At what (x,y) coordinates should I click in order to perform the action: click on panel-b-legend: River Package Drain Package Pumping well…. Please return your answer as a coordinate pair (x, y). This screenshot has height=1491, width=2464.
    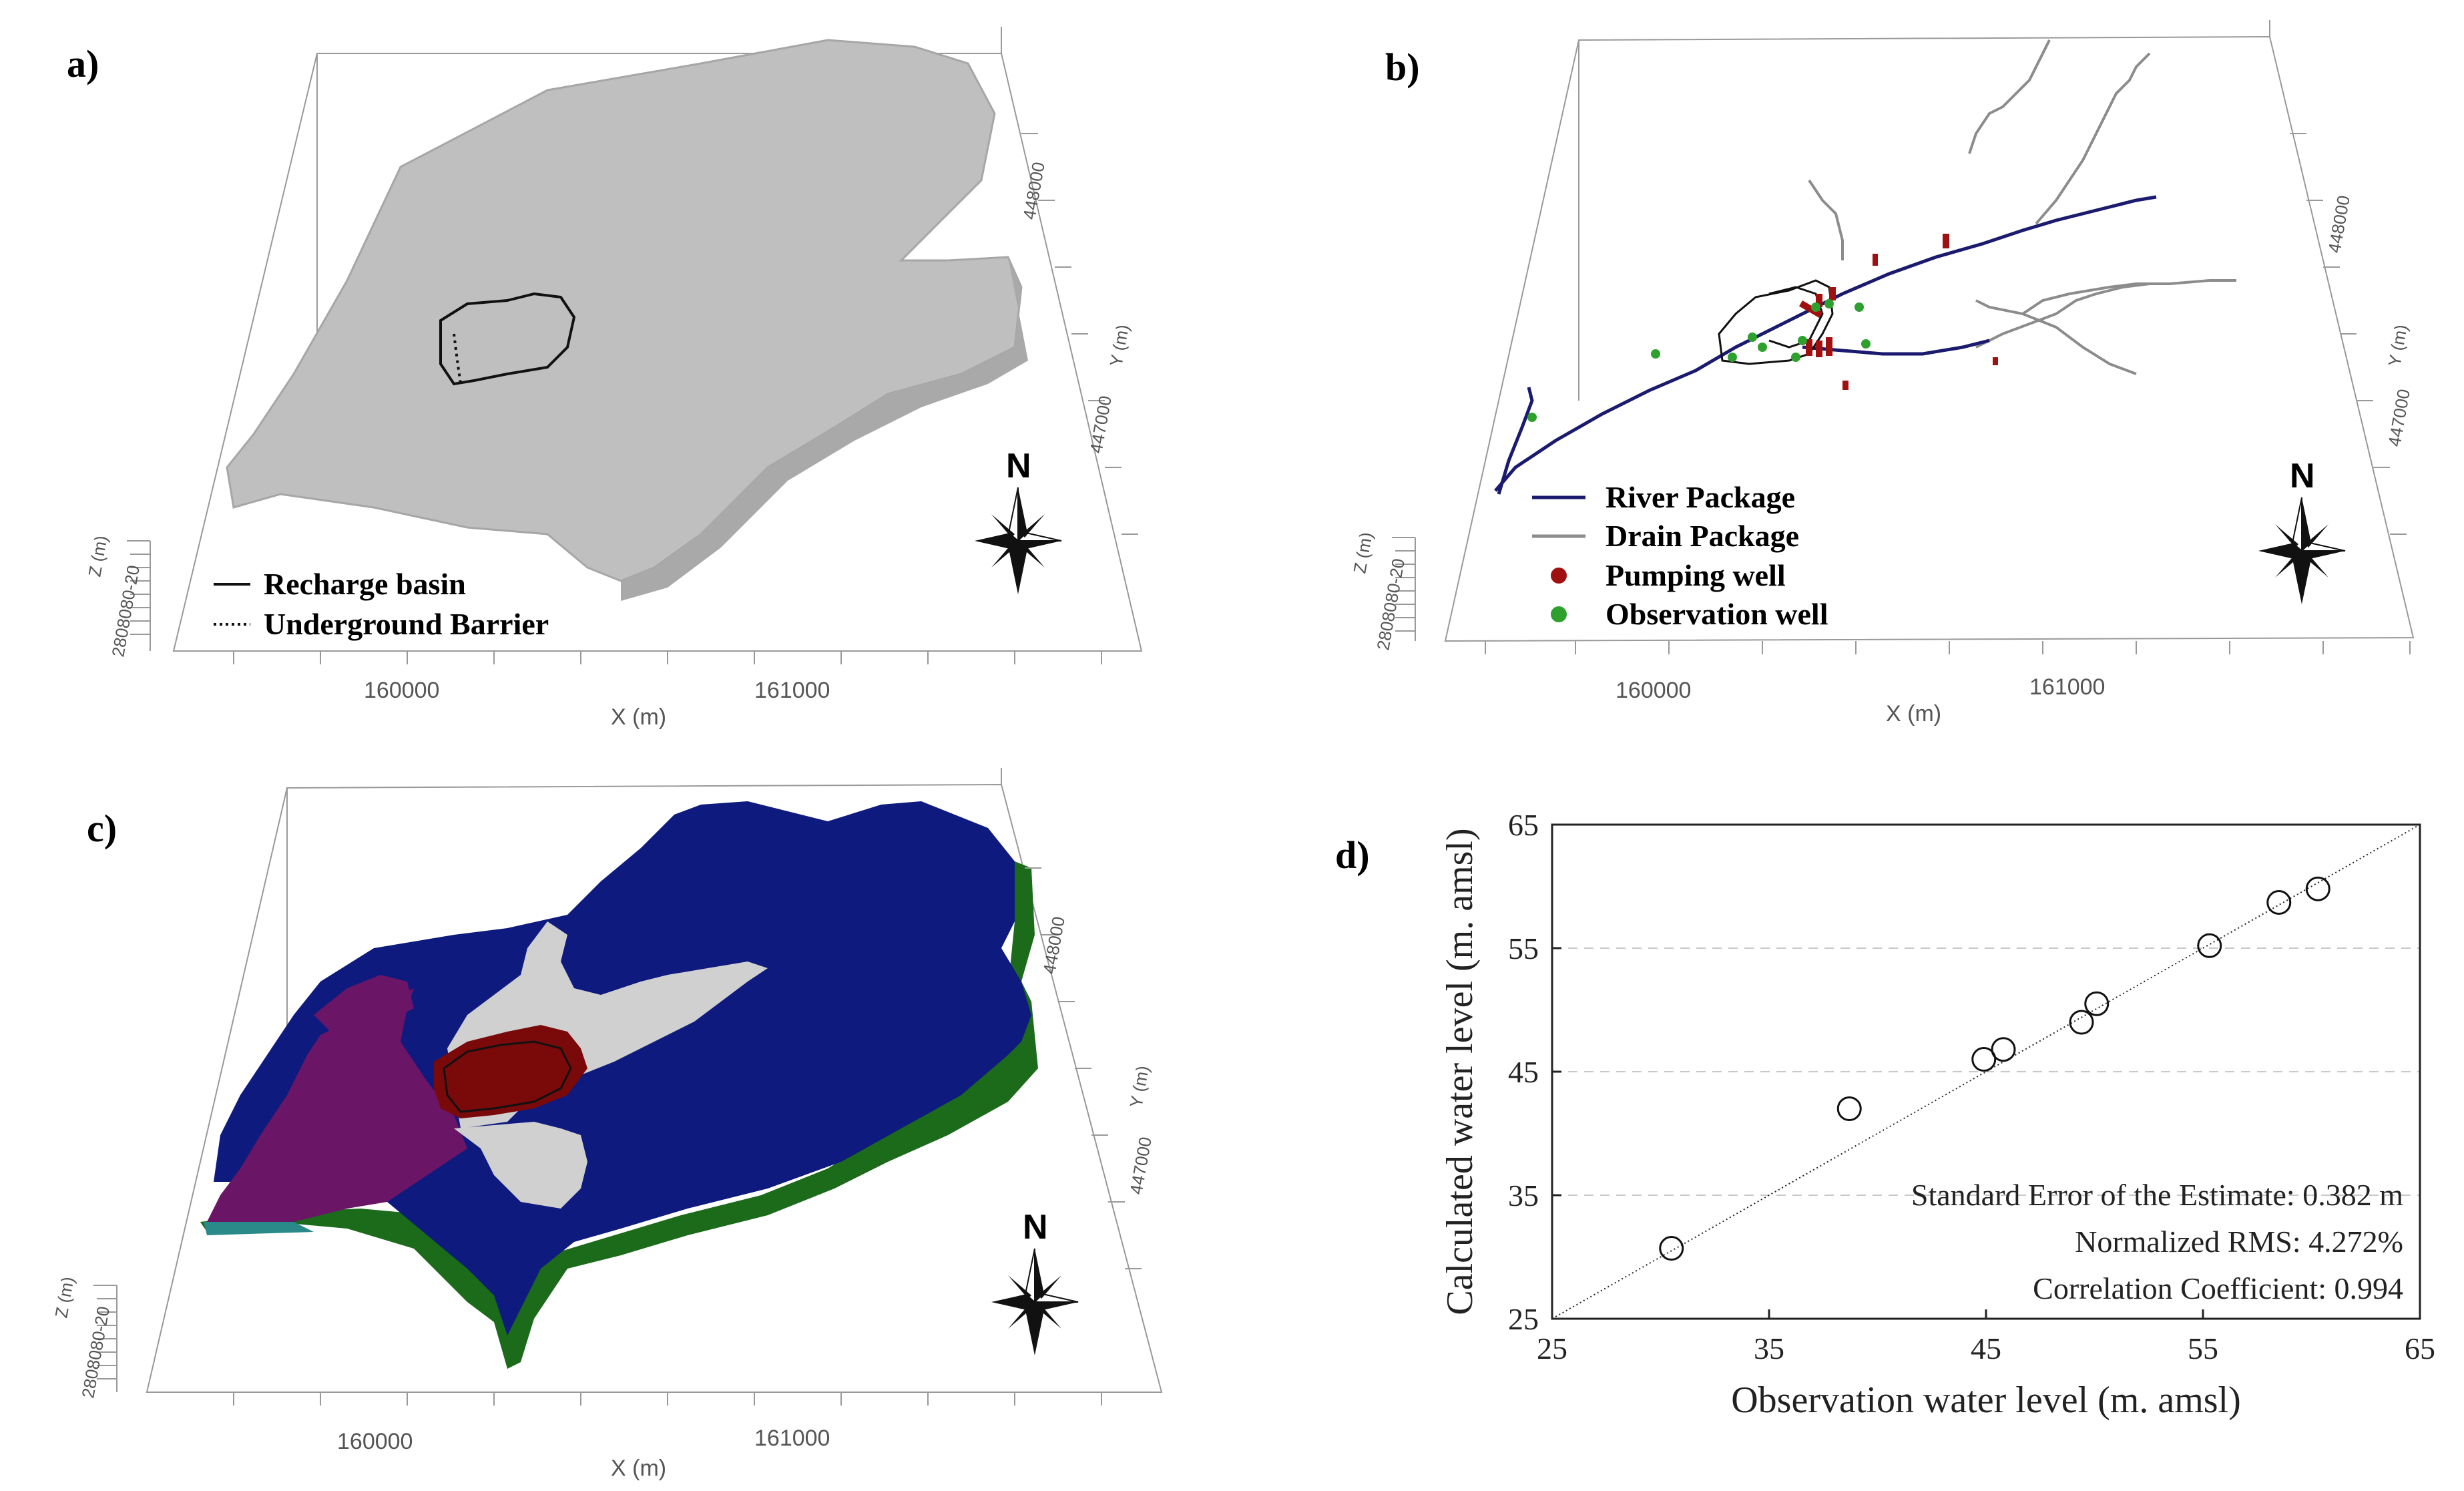
    Looking at the image, I should click on (1680, 556).